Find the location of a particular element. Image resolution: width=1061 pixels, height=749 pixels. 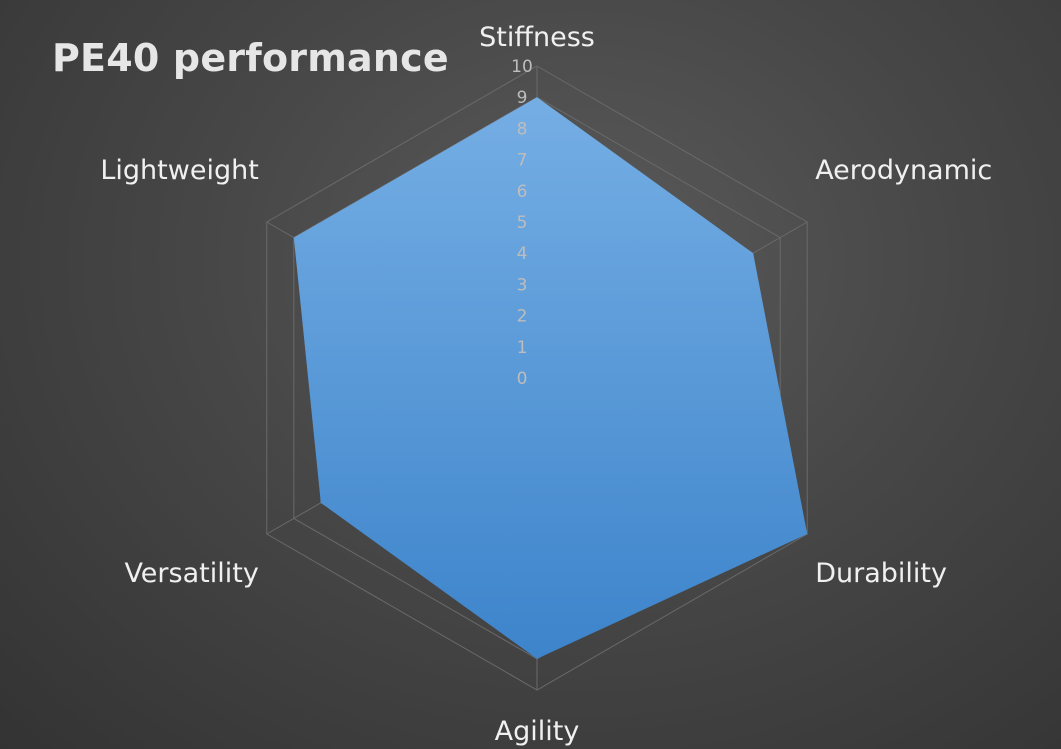

category-label: Versatility is located at coordinates (191, 573).